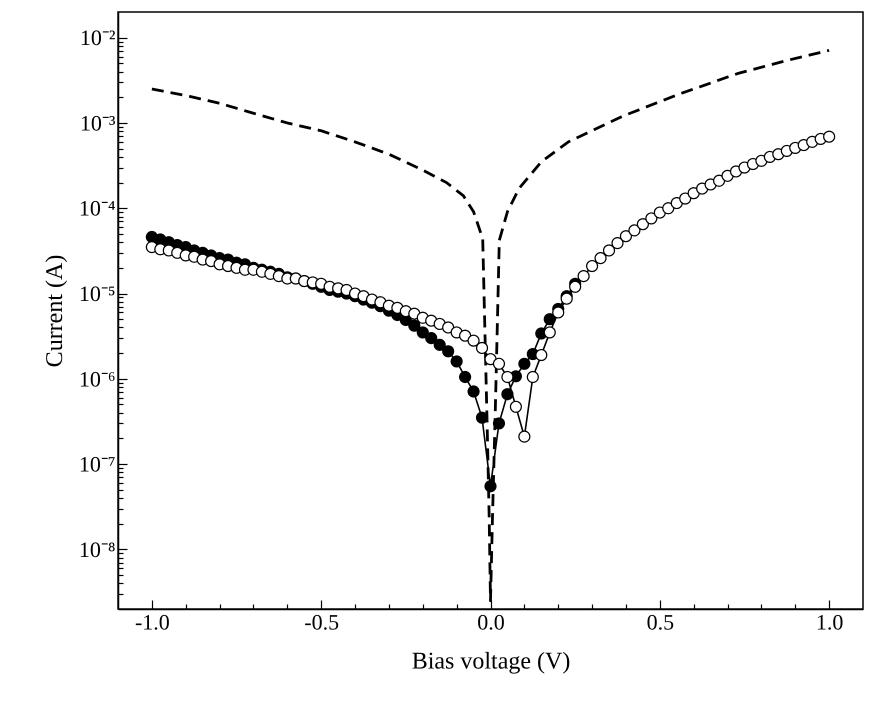 The height and width of the screenshot is (708, 874). I want to click on y-tick-label: 10⁻⁸, so click(97, 549).